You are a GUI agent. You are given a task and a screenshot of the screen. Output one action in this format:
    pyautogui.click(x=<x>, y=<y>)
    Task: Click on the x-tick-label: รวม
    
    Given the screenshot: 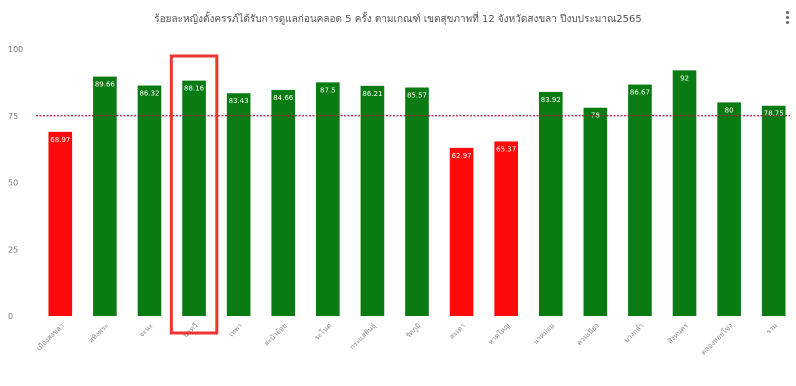 What is the action you would take?
    pyautogui.click(x=772, y=329)
    